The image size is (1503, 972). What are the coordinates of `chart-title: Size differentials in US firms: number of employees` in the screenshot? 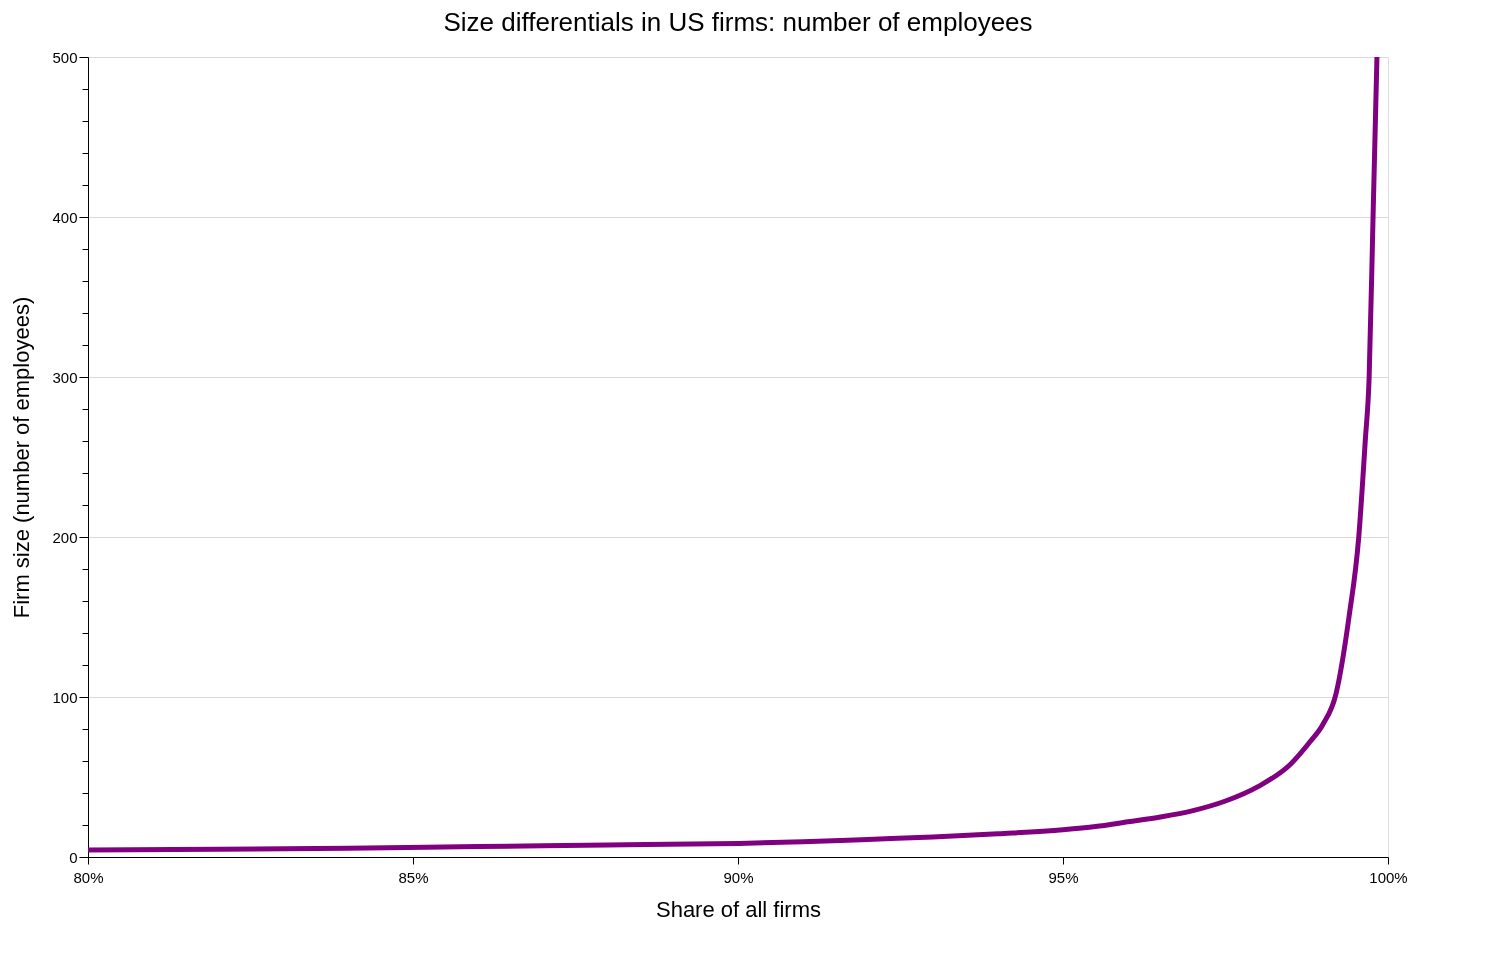 It's located at (738, 22).